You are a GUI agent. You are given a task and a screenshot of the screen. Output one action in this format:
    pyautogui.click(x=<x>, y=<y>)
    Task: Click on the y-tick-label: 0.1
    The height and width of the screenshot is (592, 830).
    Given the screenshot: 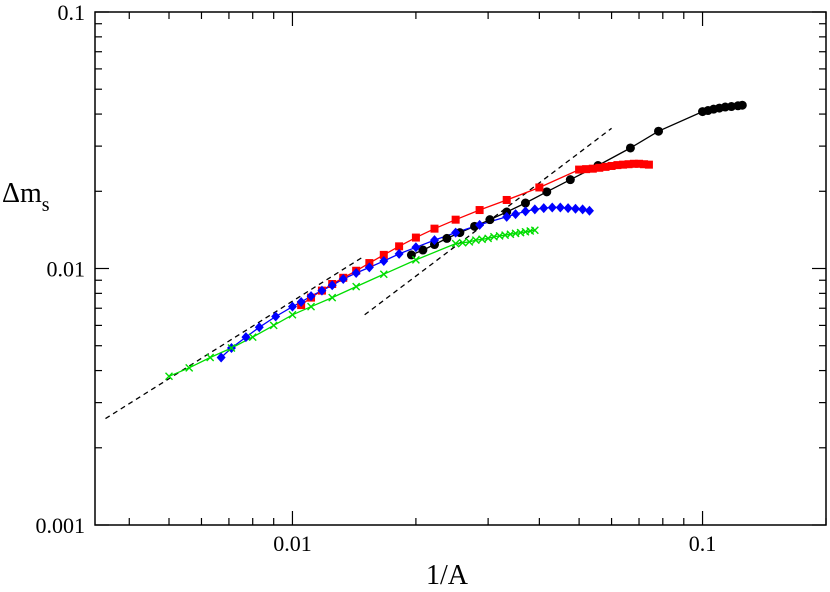 What is the action you would take?
    pyautogui.click(x=72, y=12)
    